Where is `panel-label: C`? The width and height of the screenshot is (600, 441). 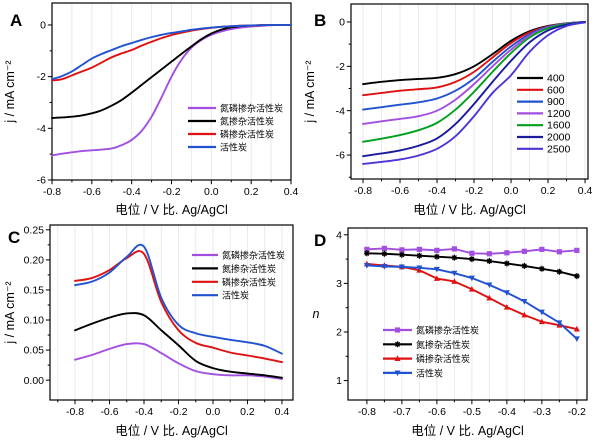 panel-label: C is located at coordinates (14, 237).